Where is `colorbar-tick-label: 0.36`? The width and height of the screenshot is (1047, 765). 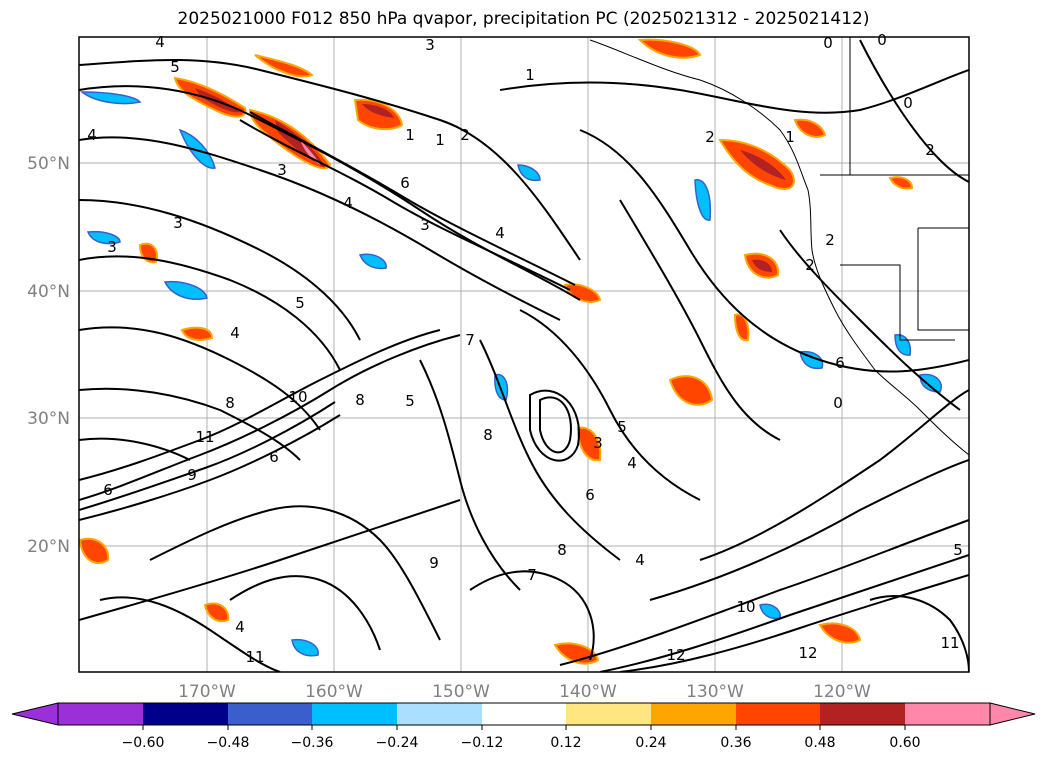 colorbar-tick-label: 0.36 is located at coordinates (735, 743).